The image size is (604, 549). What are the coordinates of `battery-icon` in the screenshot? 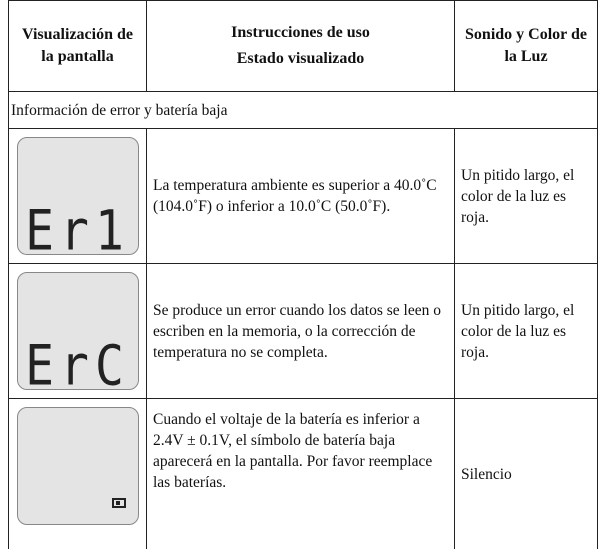 It's located at (119, 503).